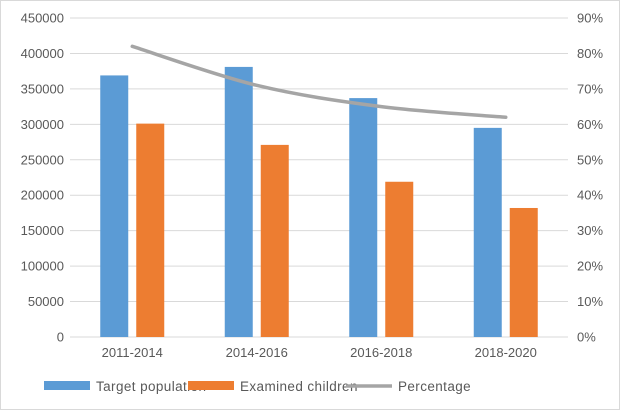 The width and height of the screenshot is (620, 410). What do you see at coordinates (319, 352) in the screenshot?
I see `category-axis-ticks: 2011-2014 2014-2016 2016-2018 2018-2020` at bounding box center [319, 352].